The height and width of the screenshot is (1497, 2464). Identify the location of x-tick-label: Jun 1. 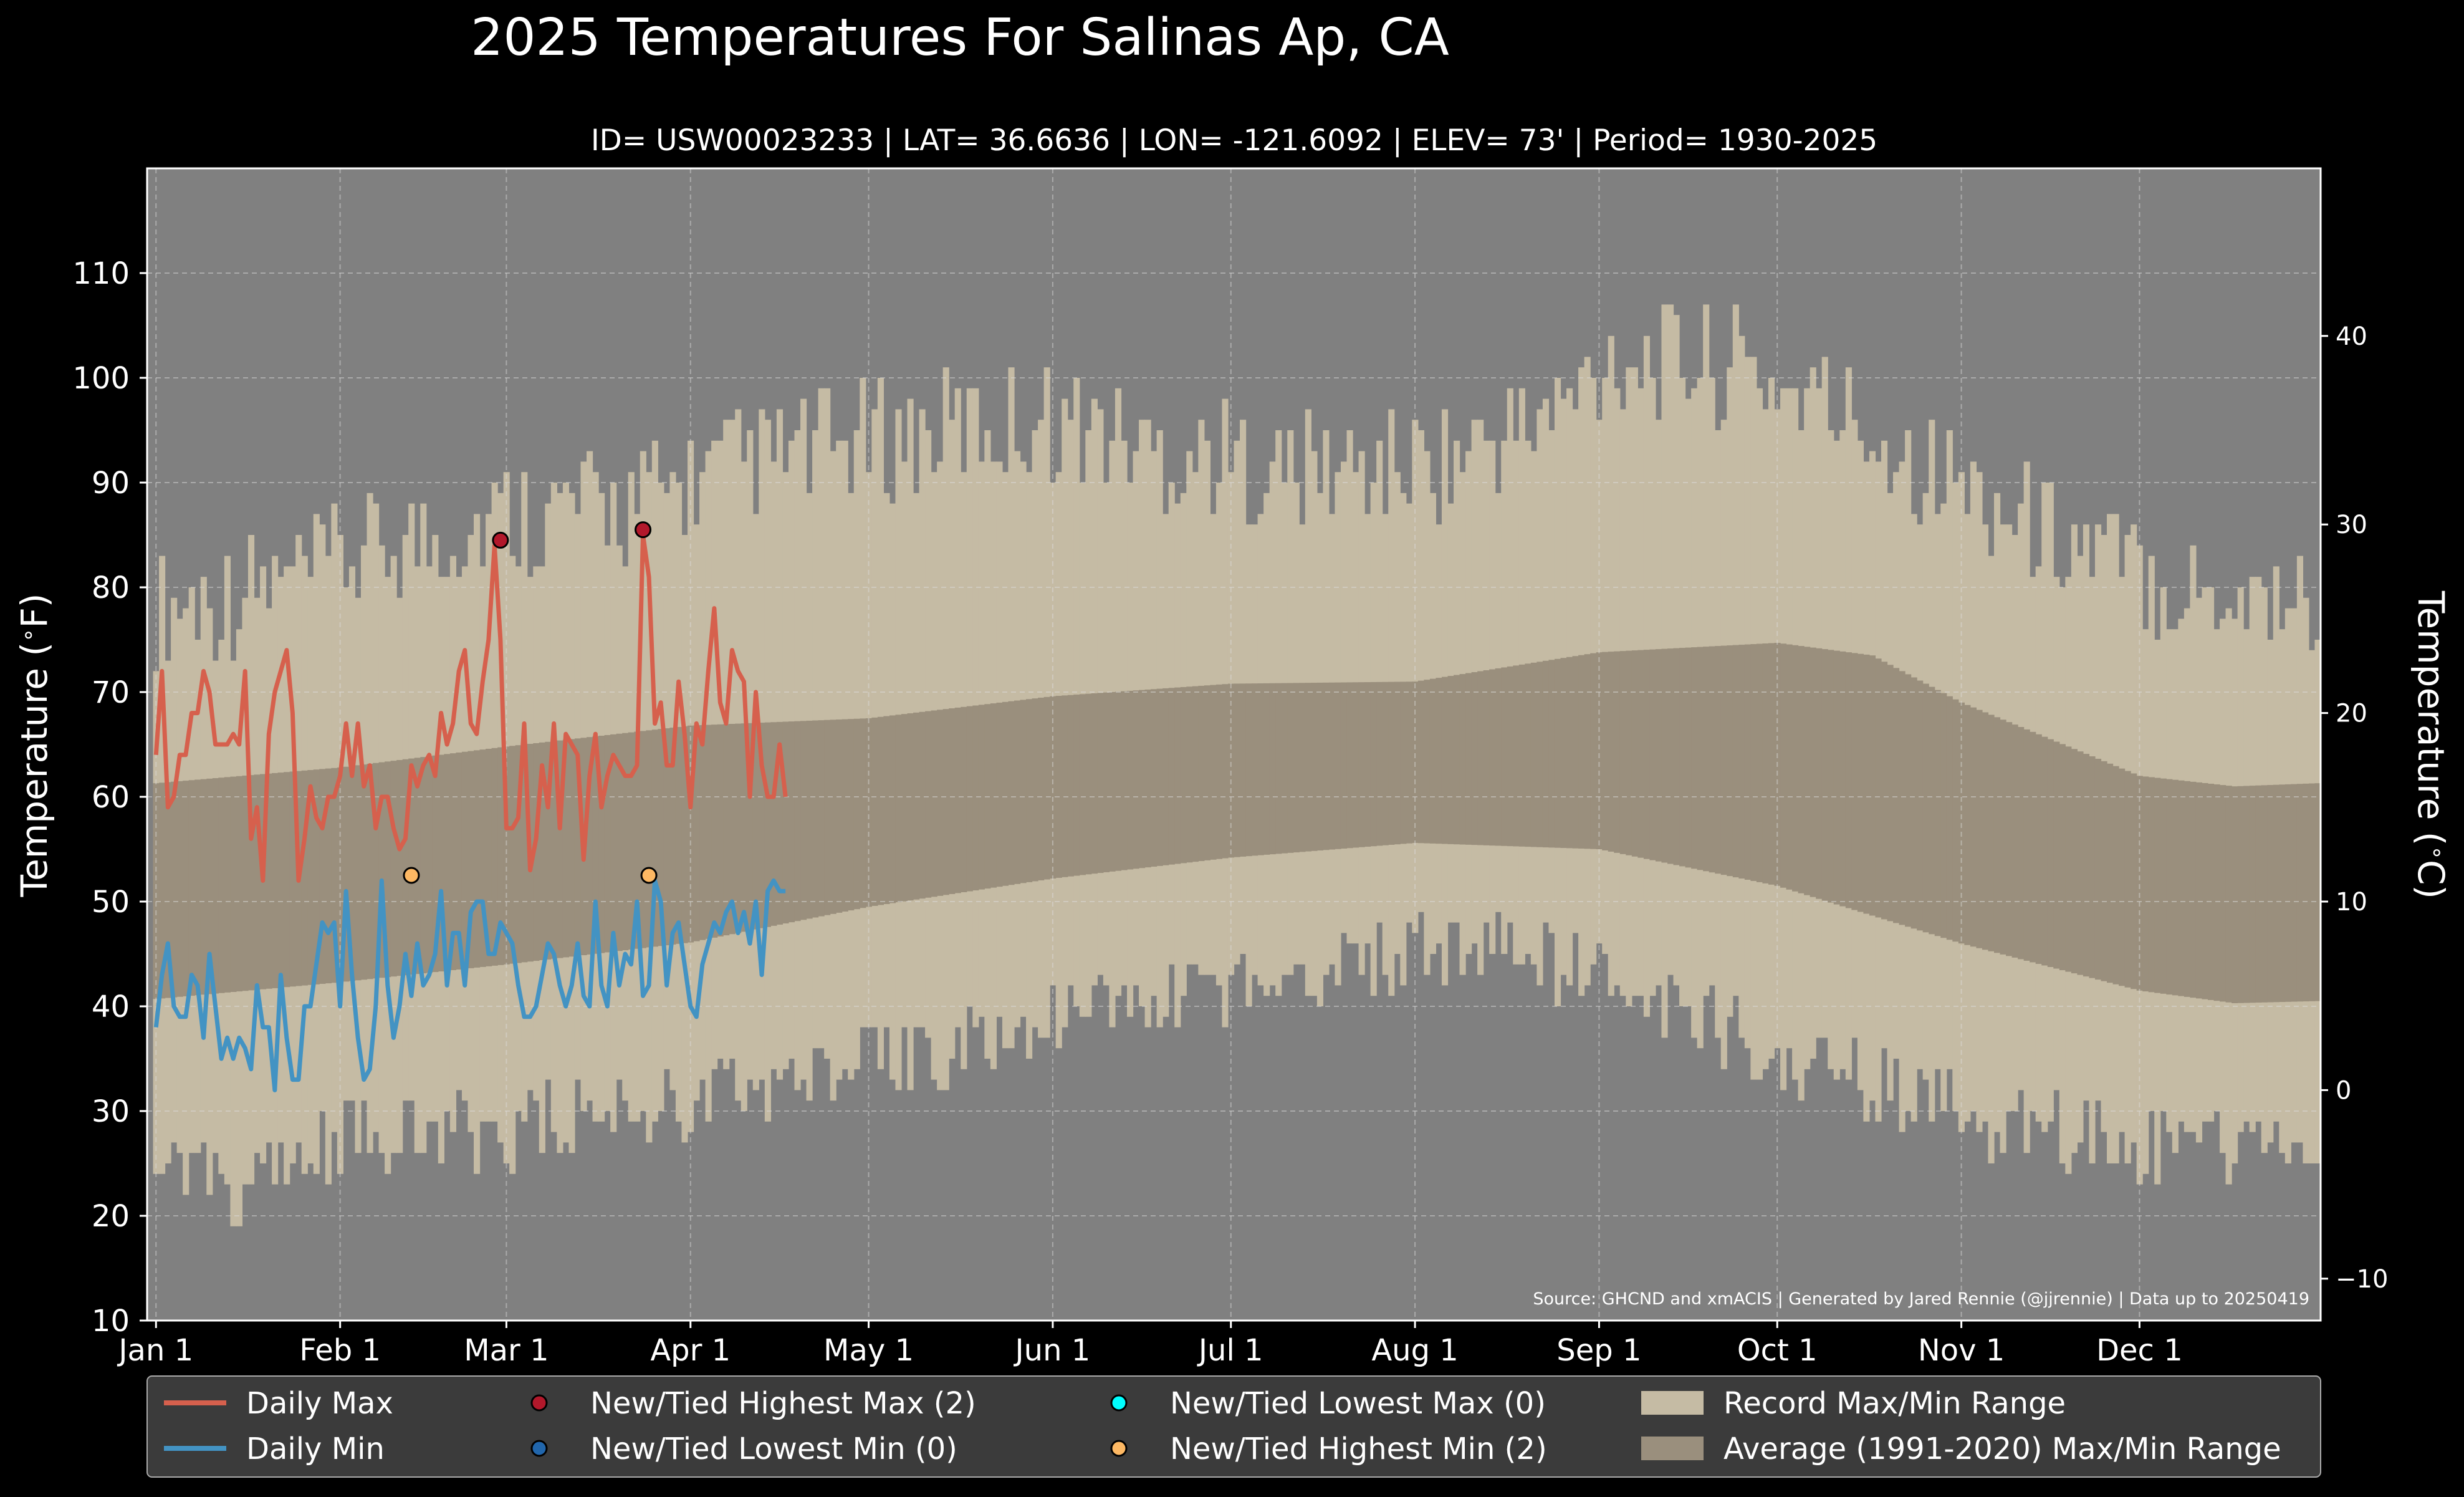
(1052, 1350).